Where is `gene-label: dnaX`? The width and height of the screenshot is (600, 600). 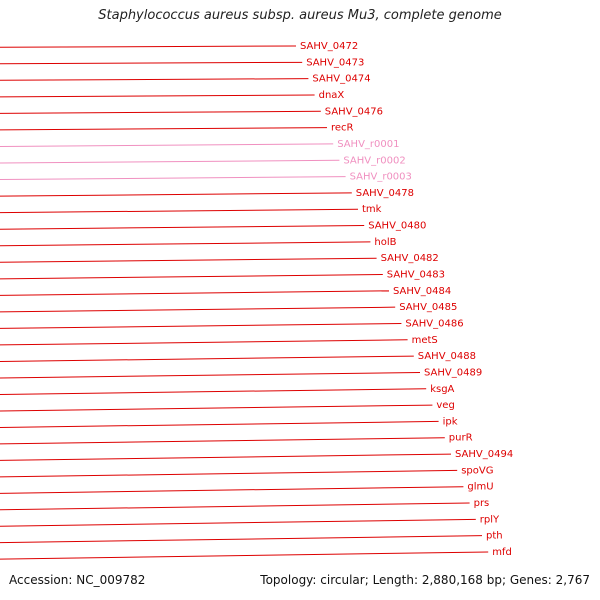
gene-label: dnaX is located at coordinates (332, 95).